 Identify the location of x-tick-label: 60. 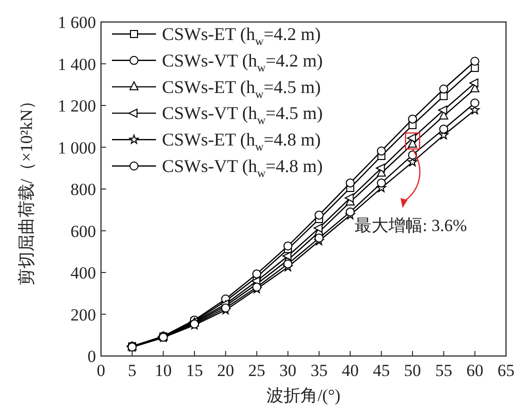
(475, 370).